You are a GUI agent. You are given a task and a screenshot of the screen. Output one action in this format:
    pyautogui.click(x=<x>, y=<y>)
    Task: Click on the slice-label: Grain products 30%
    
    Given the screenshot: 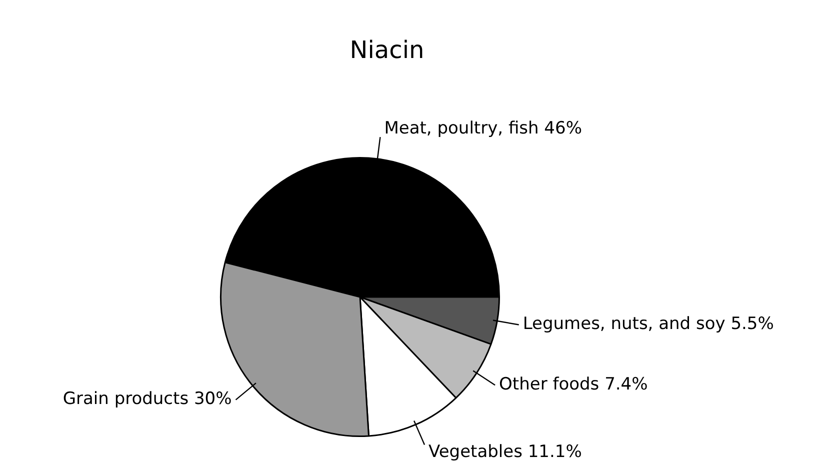 What is the action you would take?
    pyautogui.click(x=147, y=399)
    